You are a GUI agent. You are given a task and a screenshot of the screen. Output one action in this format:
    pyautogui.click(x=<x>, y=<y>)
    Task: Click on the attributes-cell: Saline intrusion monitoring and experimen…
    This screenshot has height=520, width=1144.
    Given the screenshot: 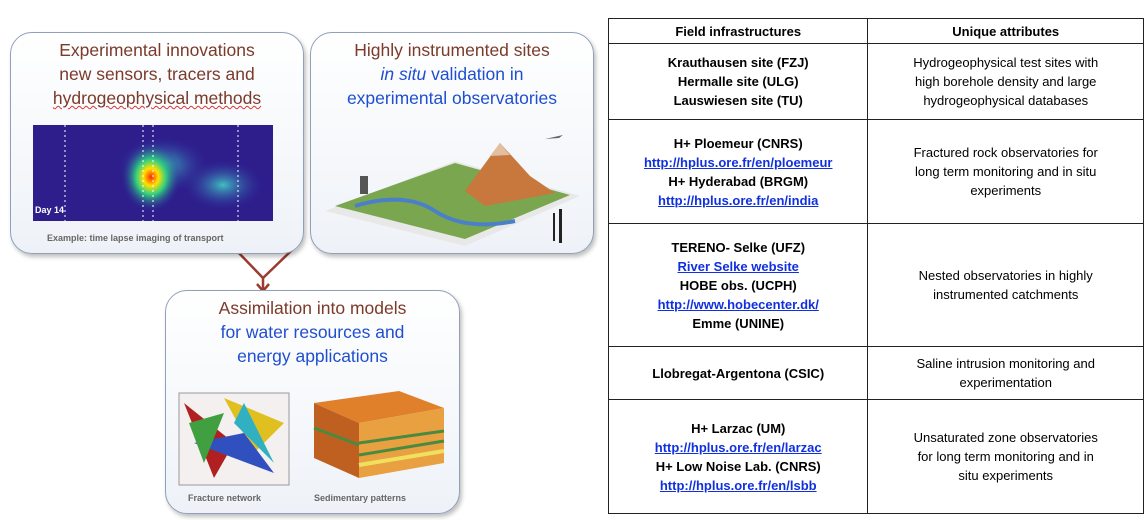 What is the action you would take?
    pyautogui.click(x=1005, y=373)
    